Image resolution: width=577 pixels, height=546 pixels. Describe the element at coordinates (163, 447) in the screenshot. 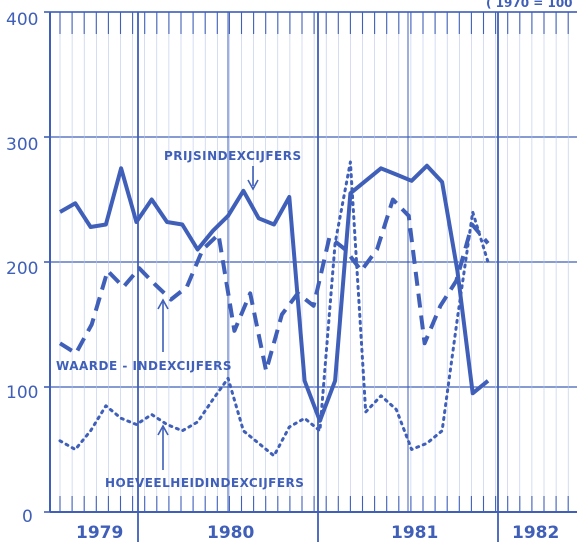

I see `arrow-hoeveelheid` at that location.